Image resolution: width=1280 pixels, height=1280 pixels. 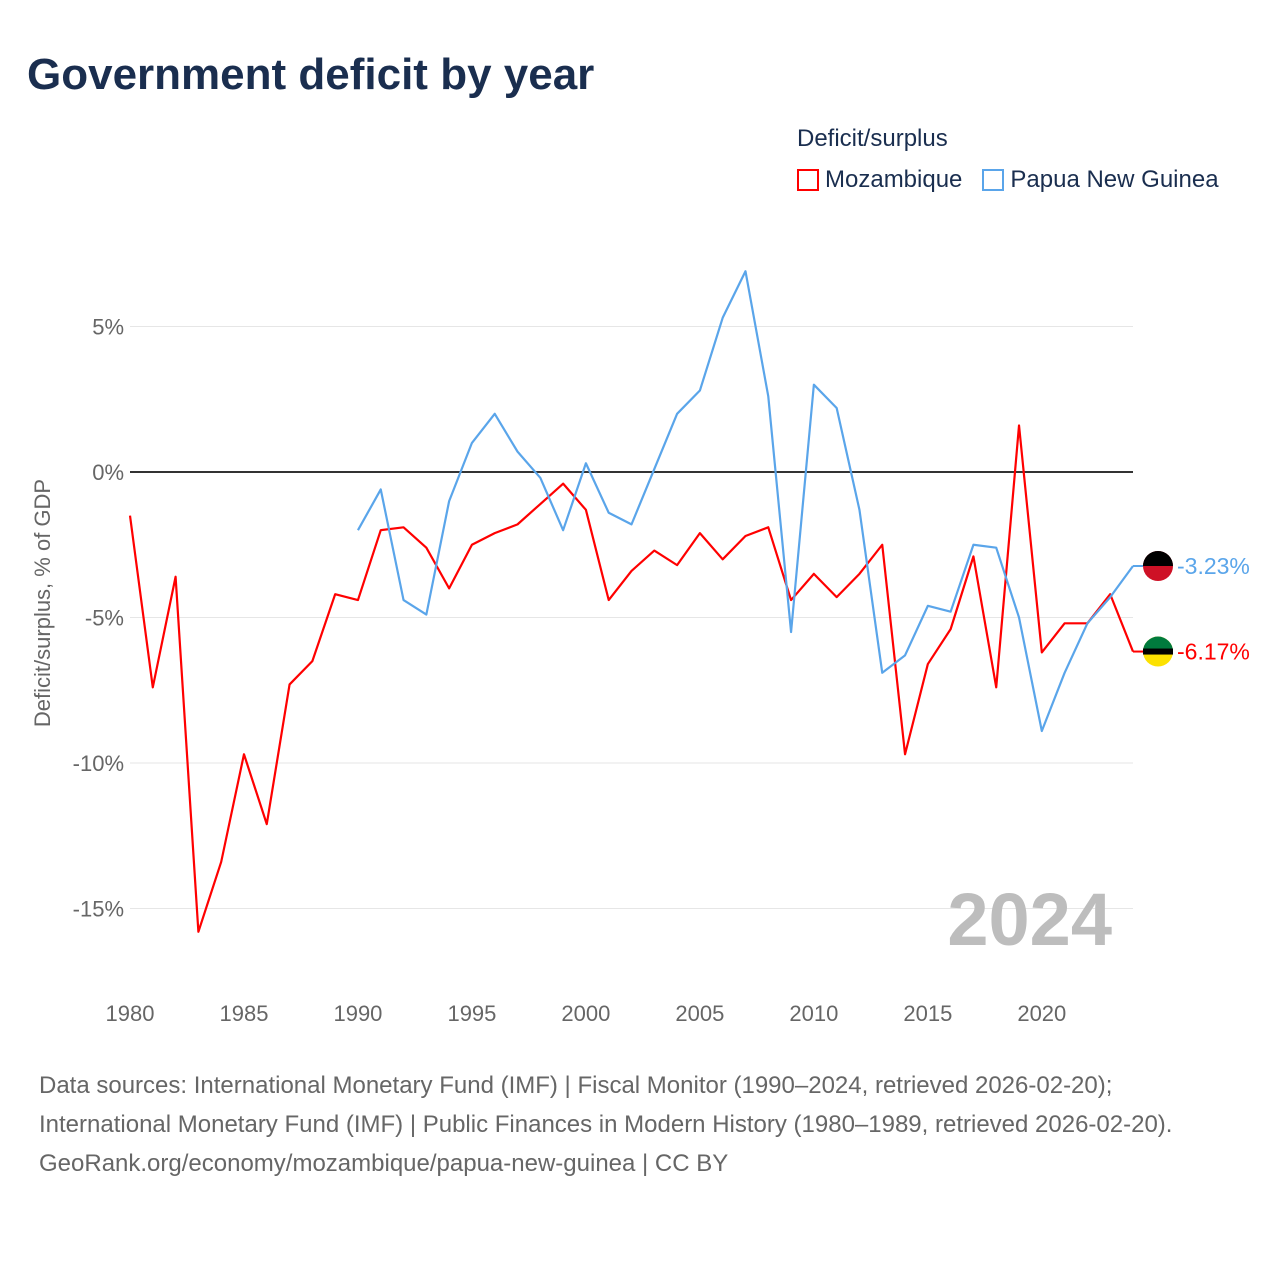 I want to click on y-tick-label: -15%, so click(x=98, y=909).